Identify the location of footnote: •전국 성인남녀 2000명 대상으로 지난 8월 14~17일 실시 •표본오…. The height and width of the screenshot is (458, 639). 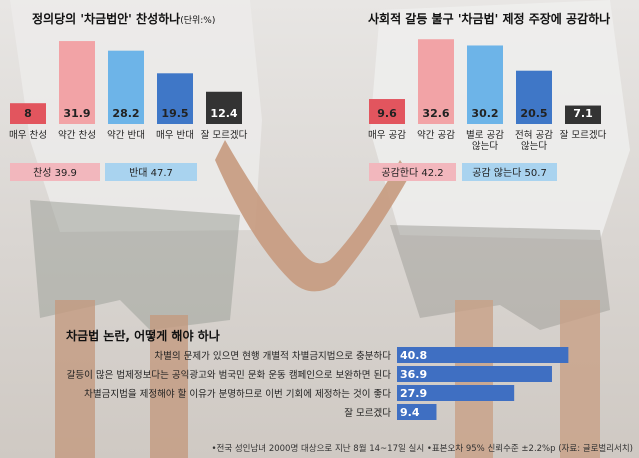
(422, 449).